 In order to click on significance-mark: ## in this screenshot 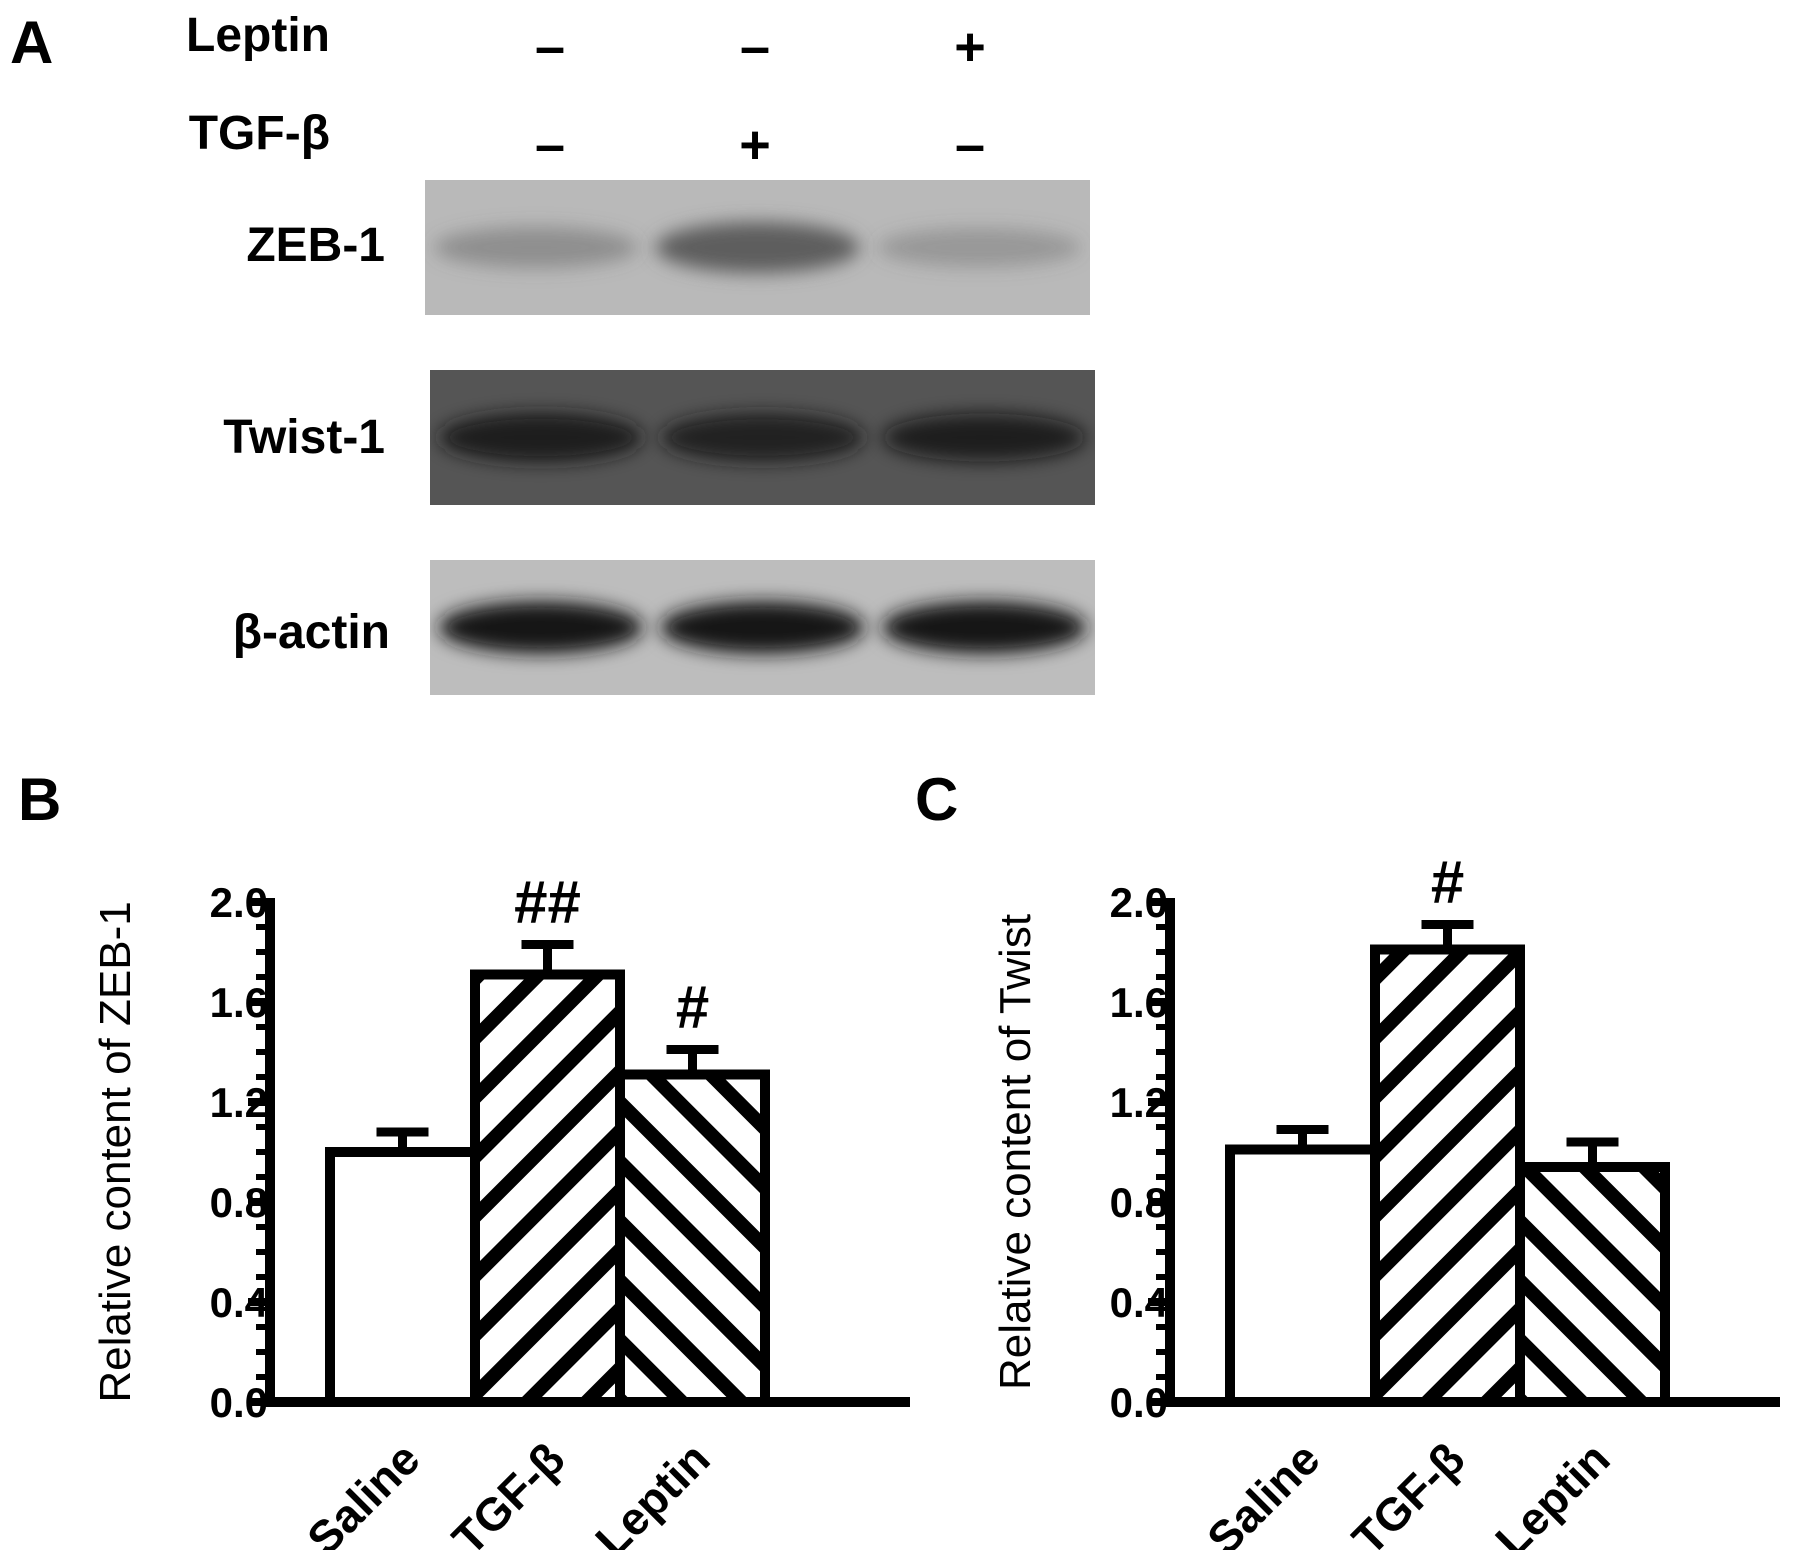, I will do `click(547, 902)`.